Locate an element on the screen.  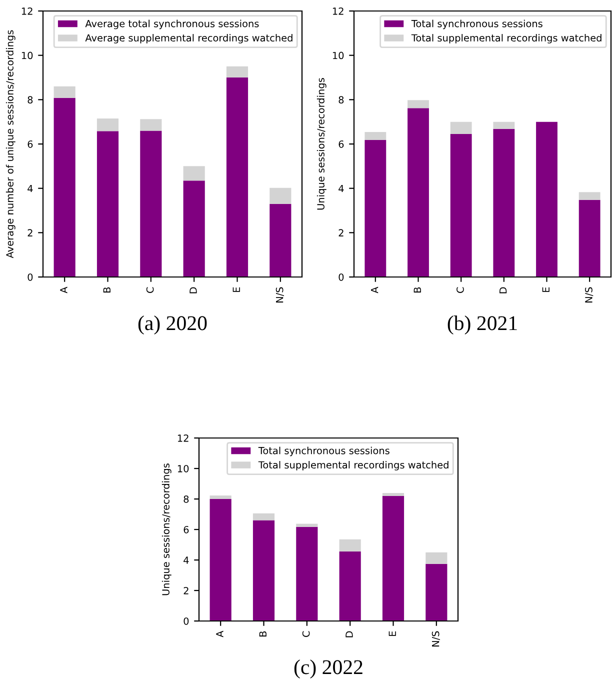
y-axis-title: Average number of unique sessions/recordings is located at coordinates (11, 144).